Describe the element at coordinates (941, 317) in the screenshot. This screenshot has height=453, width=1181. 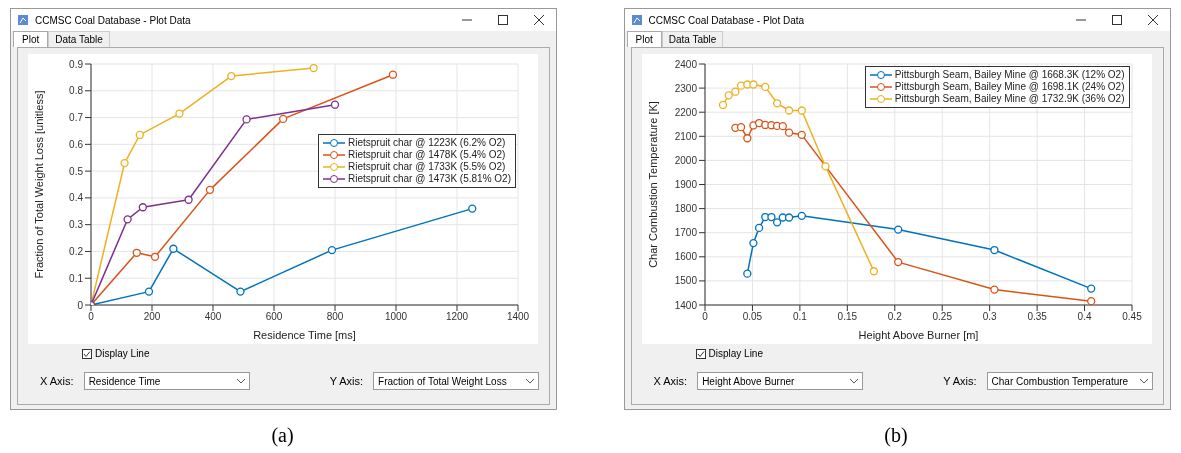
I see `x-tick-label: 0.25` at that location.